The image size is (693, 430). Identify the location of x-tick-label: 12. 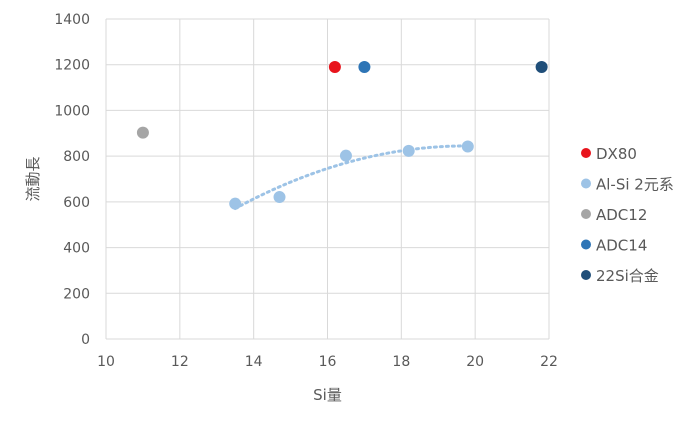
(180, 362).